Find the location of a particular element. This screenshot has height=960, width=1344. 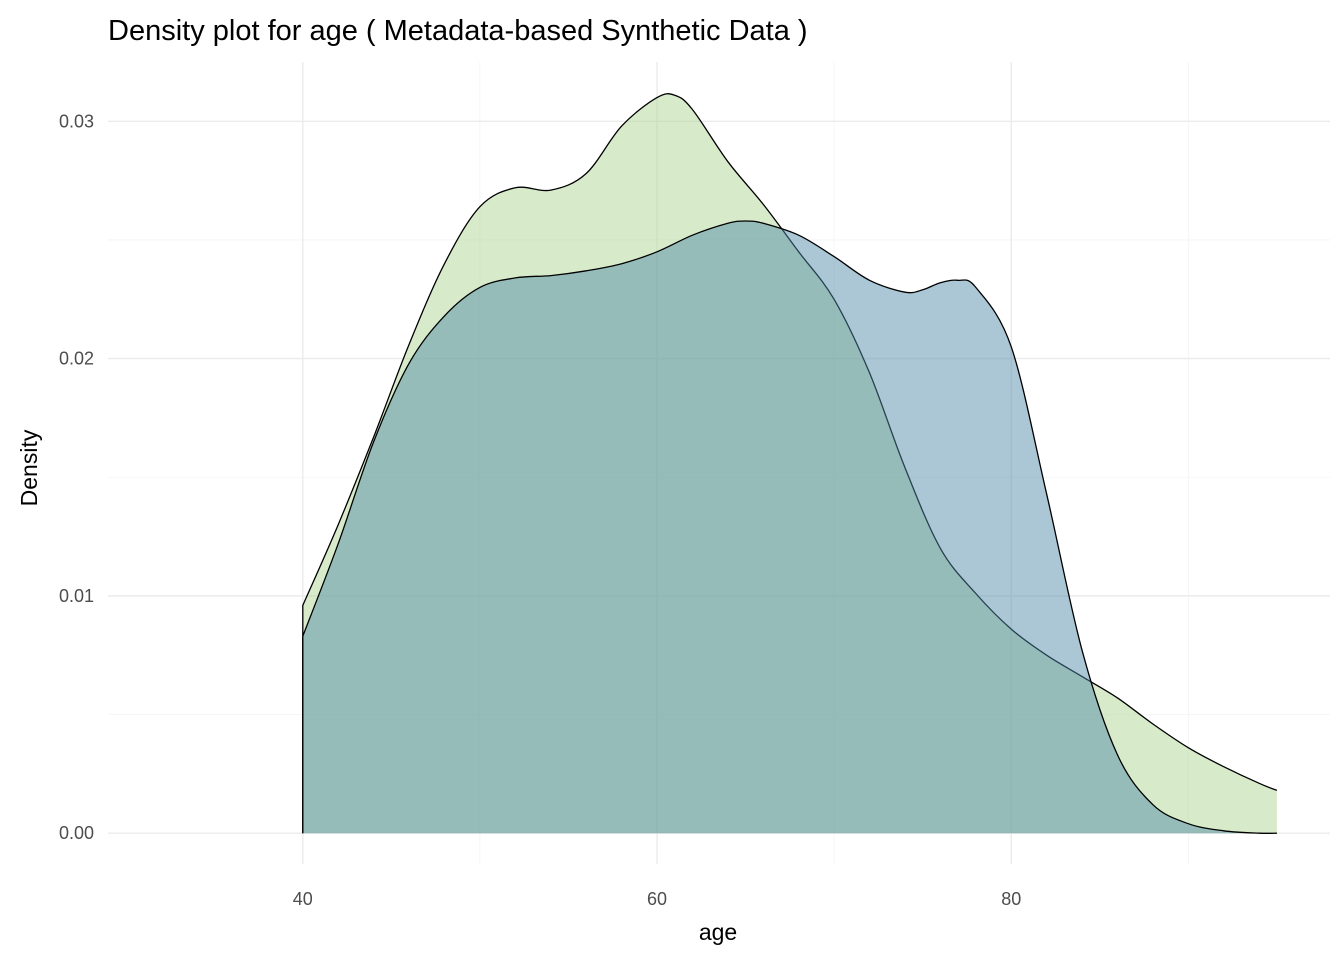

x-tick-label: 60 is located at coordinates (657, 899).